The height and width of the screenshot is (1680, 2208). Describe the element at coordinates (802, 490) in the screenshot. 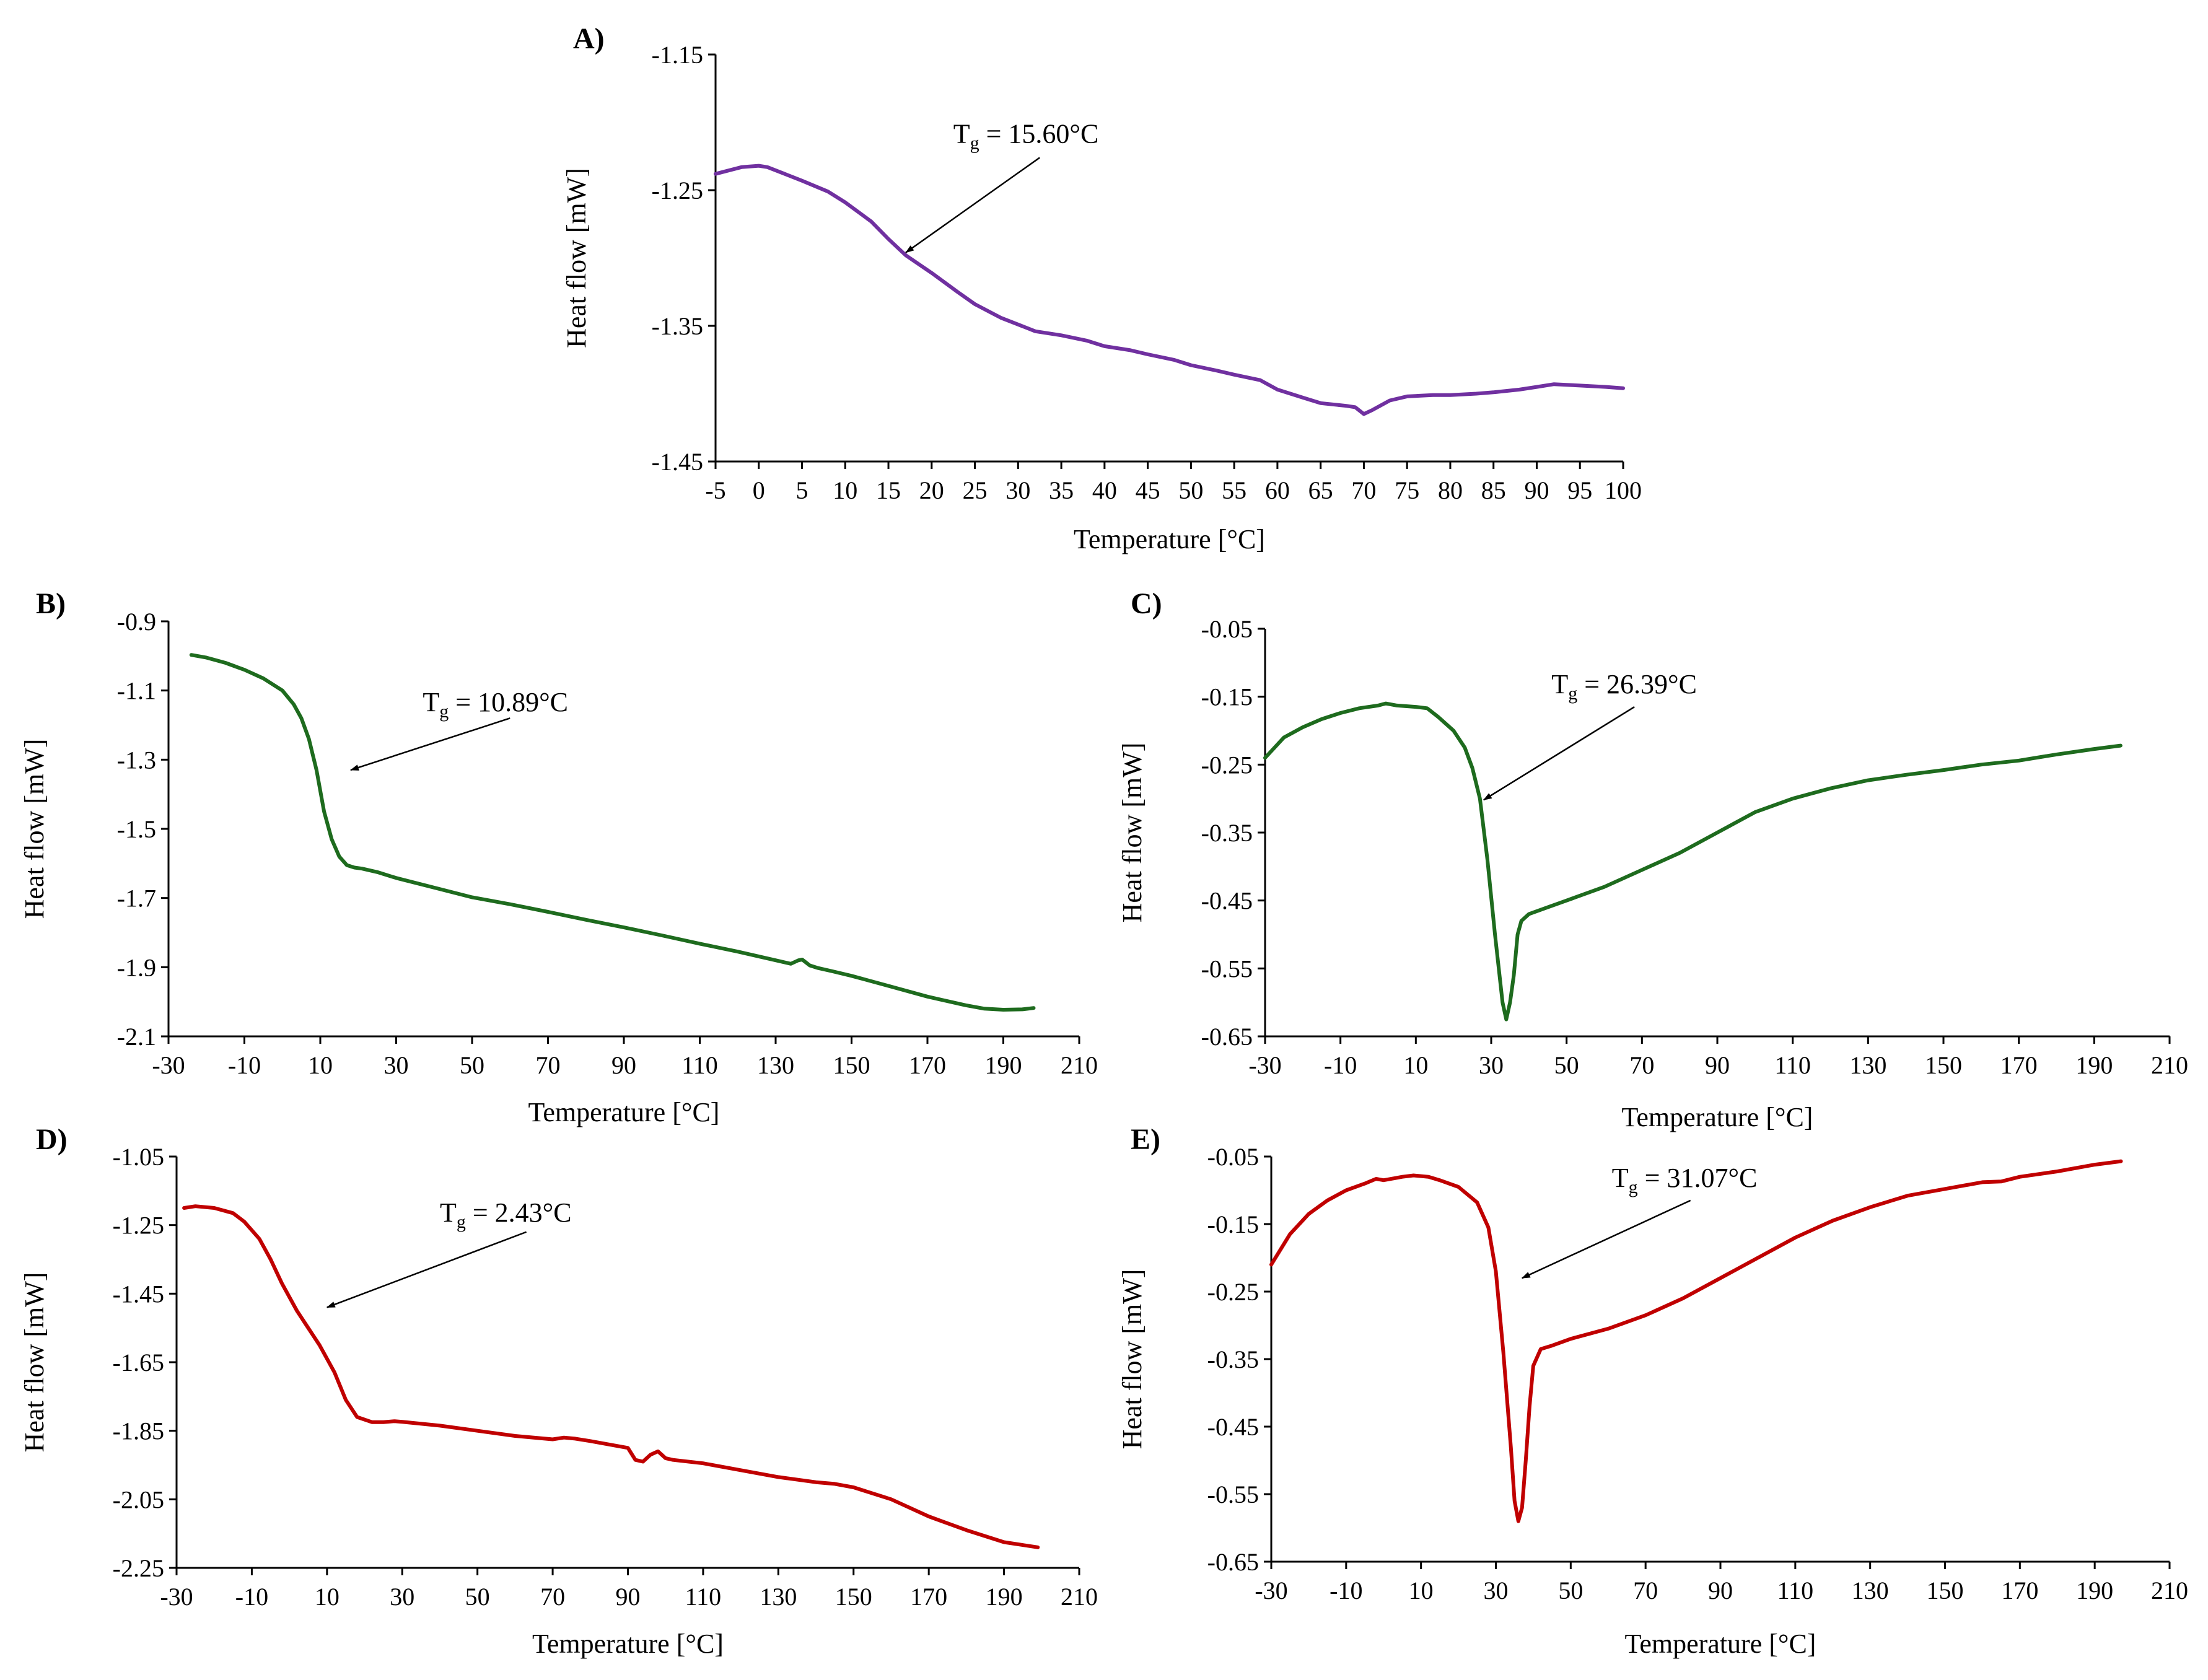

I see `x-tick-label: 5` at that location.